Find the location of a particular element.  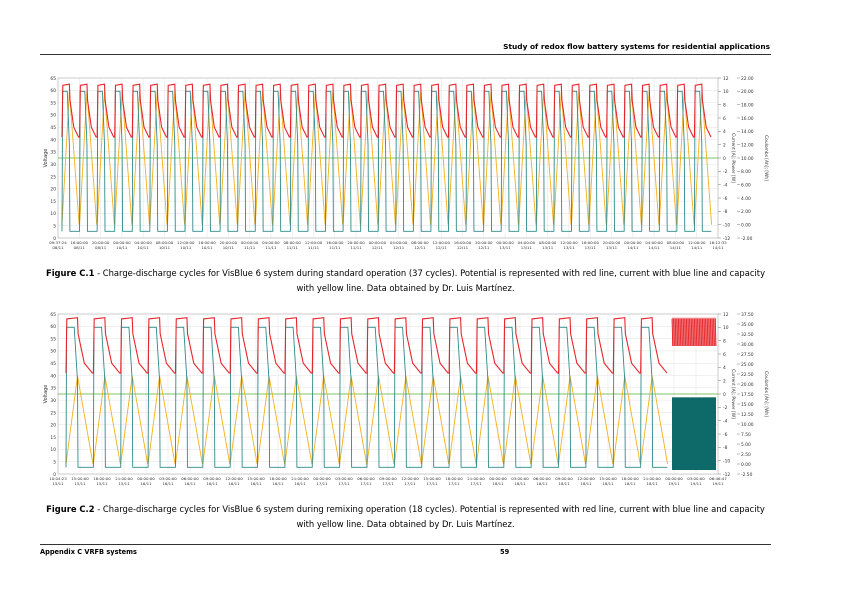

left-tick-label: 45 is located at coordinates (53, 128).